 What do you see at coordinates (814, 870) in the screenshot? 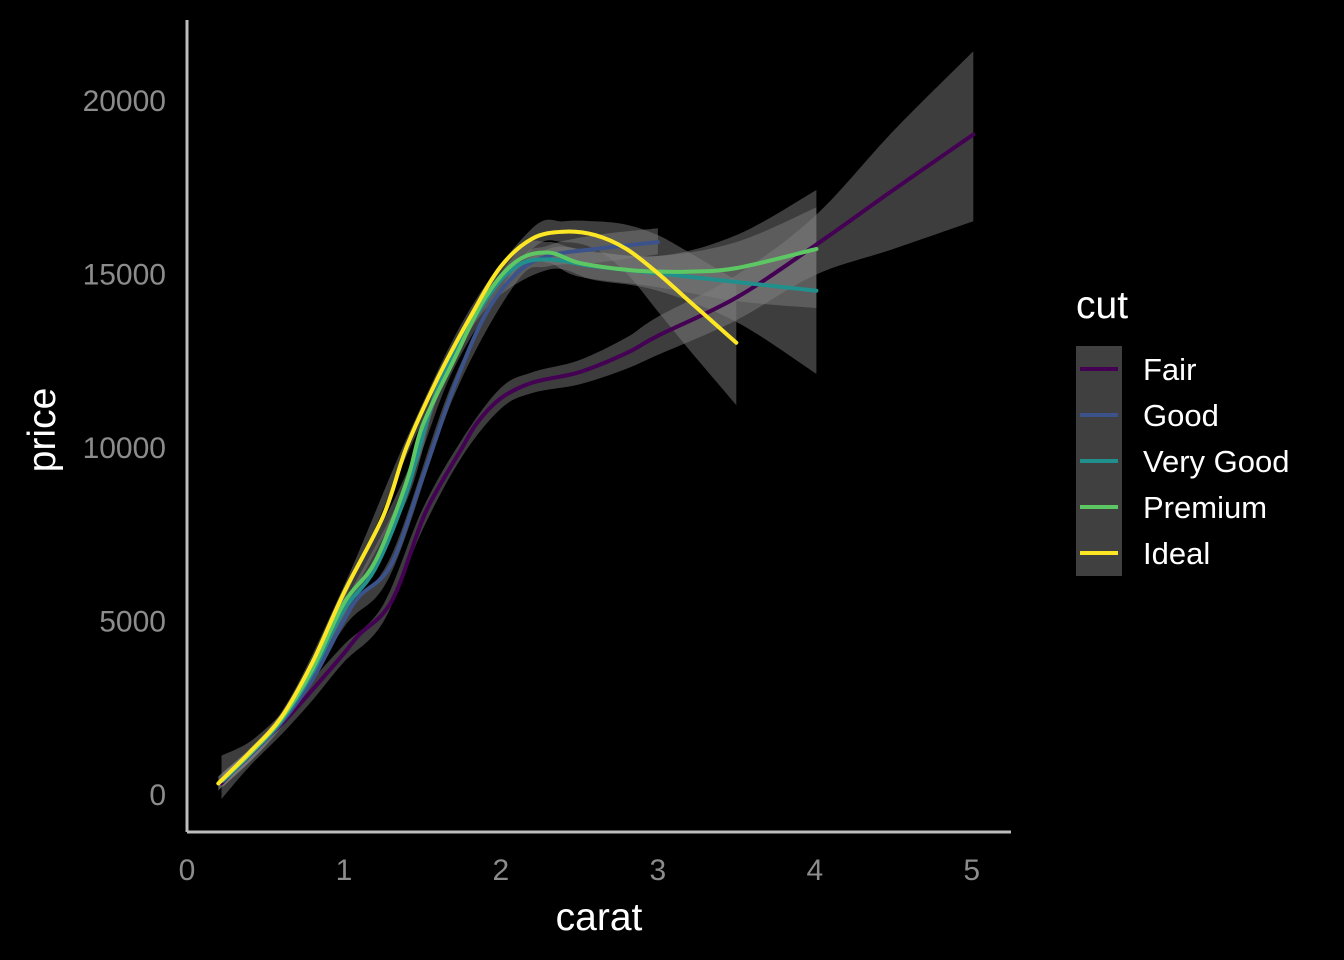
I see `x-tick-label: 4` at bounding box center [814, 870].